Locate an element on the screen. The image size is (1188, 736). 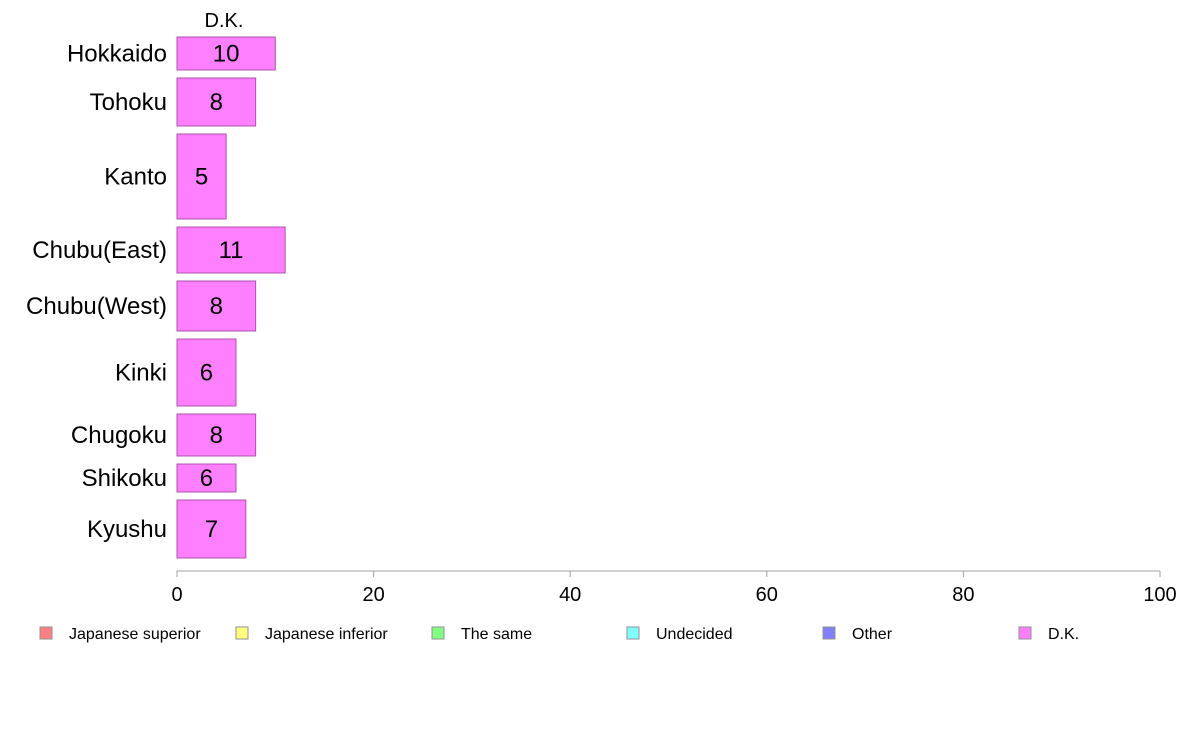
x-tick-label: 20 is located at coordinates (373, 595).